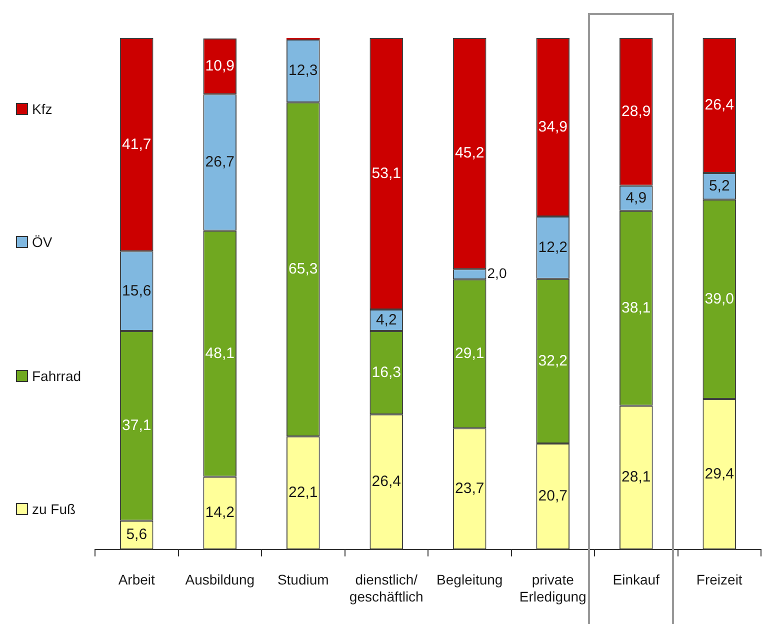 Image resolution: width=766 pixels, height=624 pixels. Describe the element at coordinates (636, 477) in the screenshot. I see `data-label: 28,1` at that location.